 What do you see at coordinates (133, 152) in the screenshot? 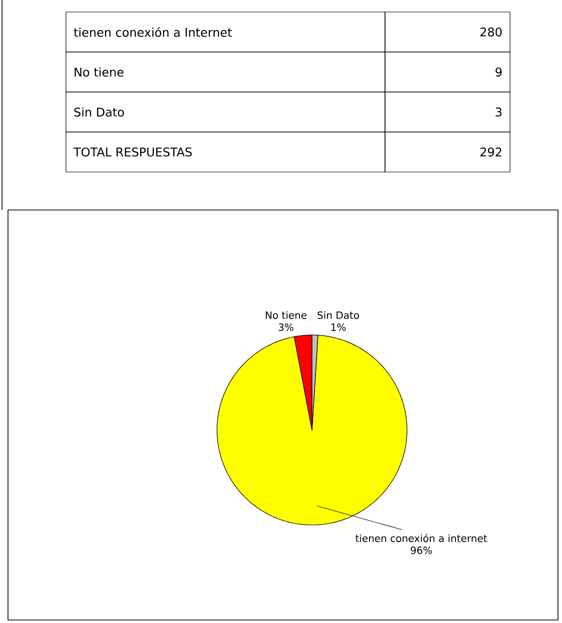
I see `text: TOTAL RESPUESTAS` at bounding box center [133, 152].